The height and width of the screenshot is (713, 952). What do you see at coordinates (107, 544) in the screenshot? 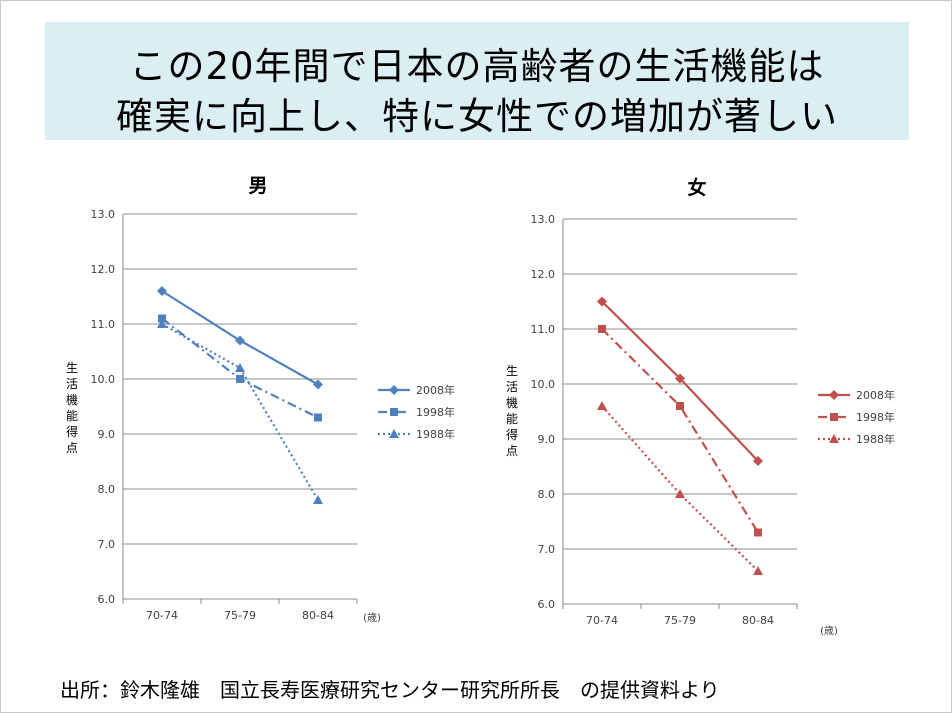
I see `male-ytick-label: 7.0` at bounding box center [107, 544].